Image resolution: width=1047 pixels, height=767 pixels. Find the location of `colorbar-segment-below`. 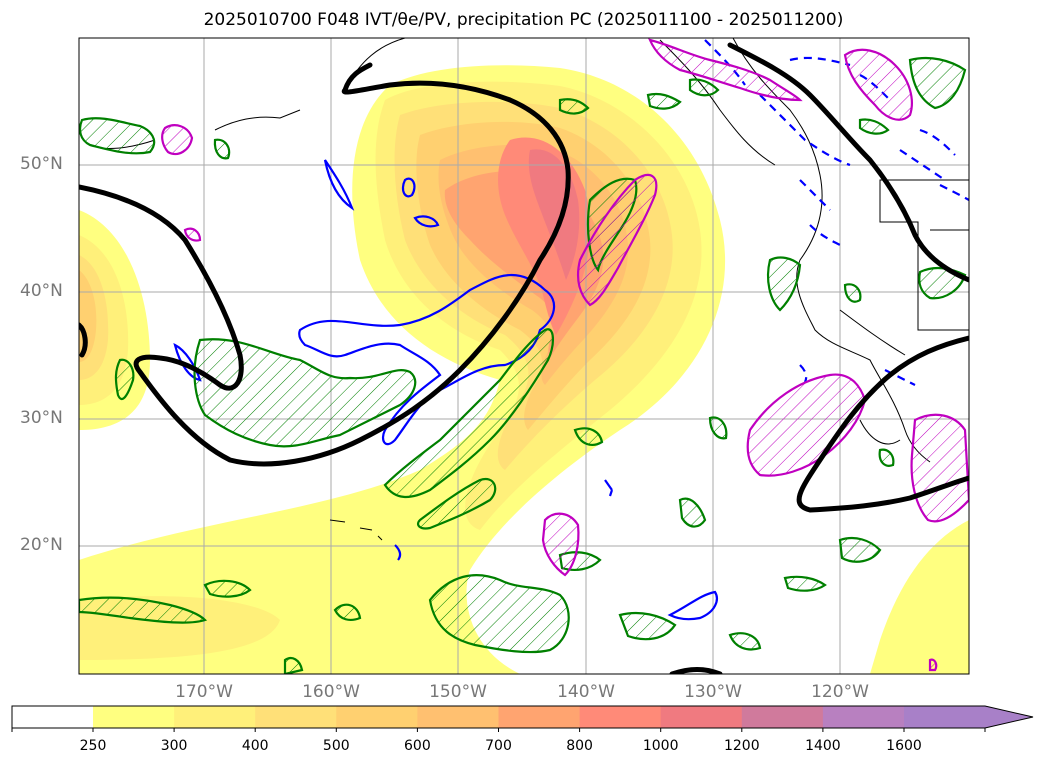

colorbar-segment-below is located at coordinates (52, 717).